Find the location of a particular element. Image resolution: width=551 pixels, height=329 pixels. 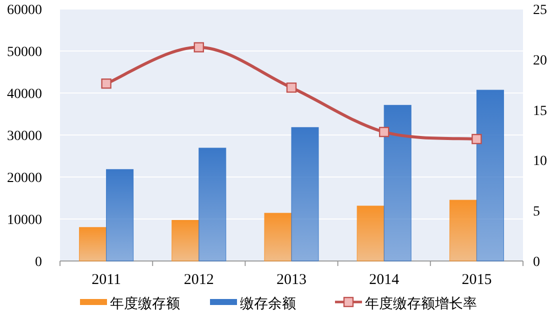

legend-label: 年度缴存额 is located at coordinates (145, 304).